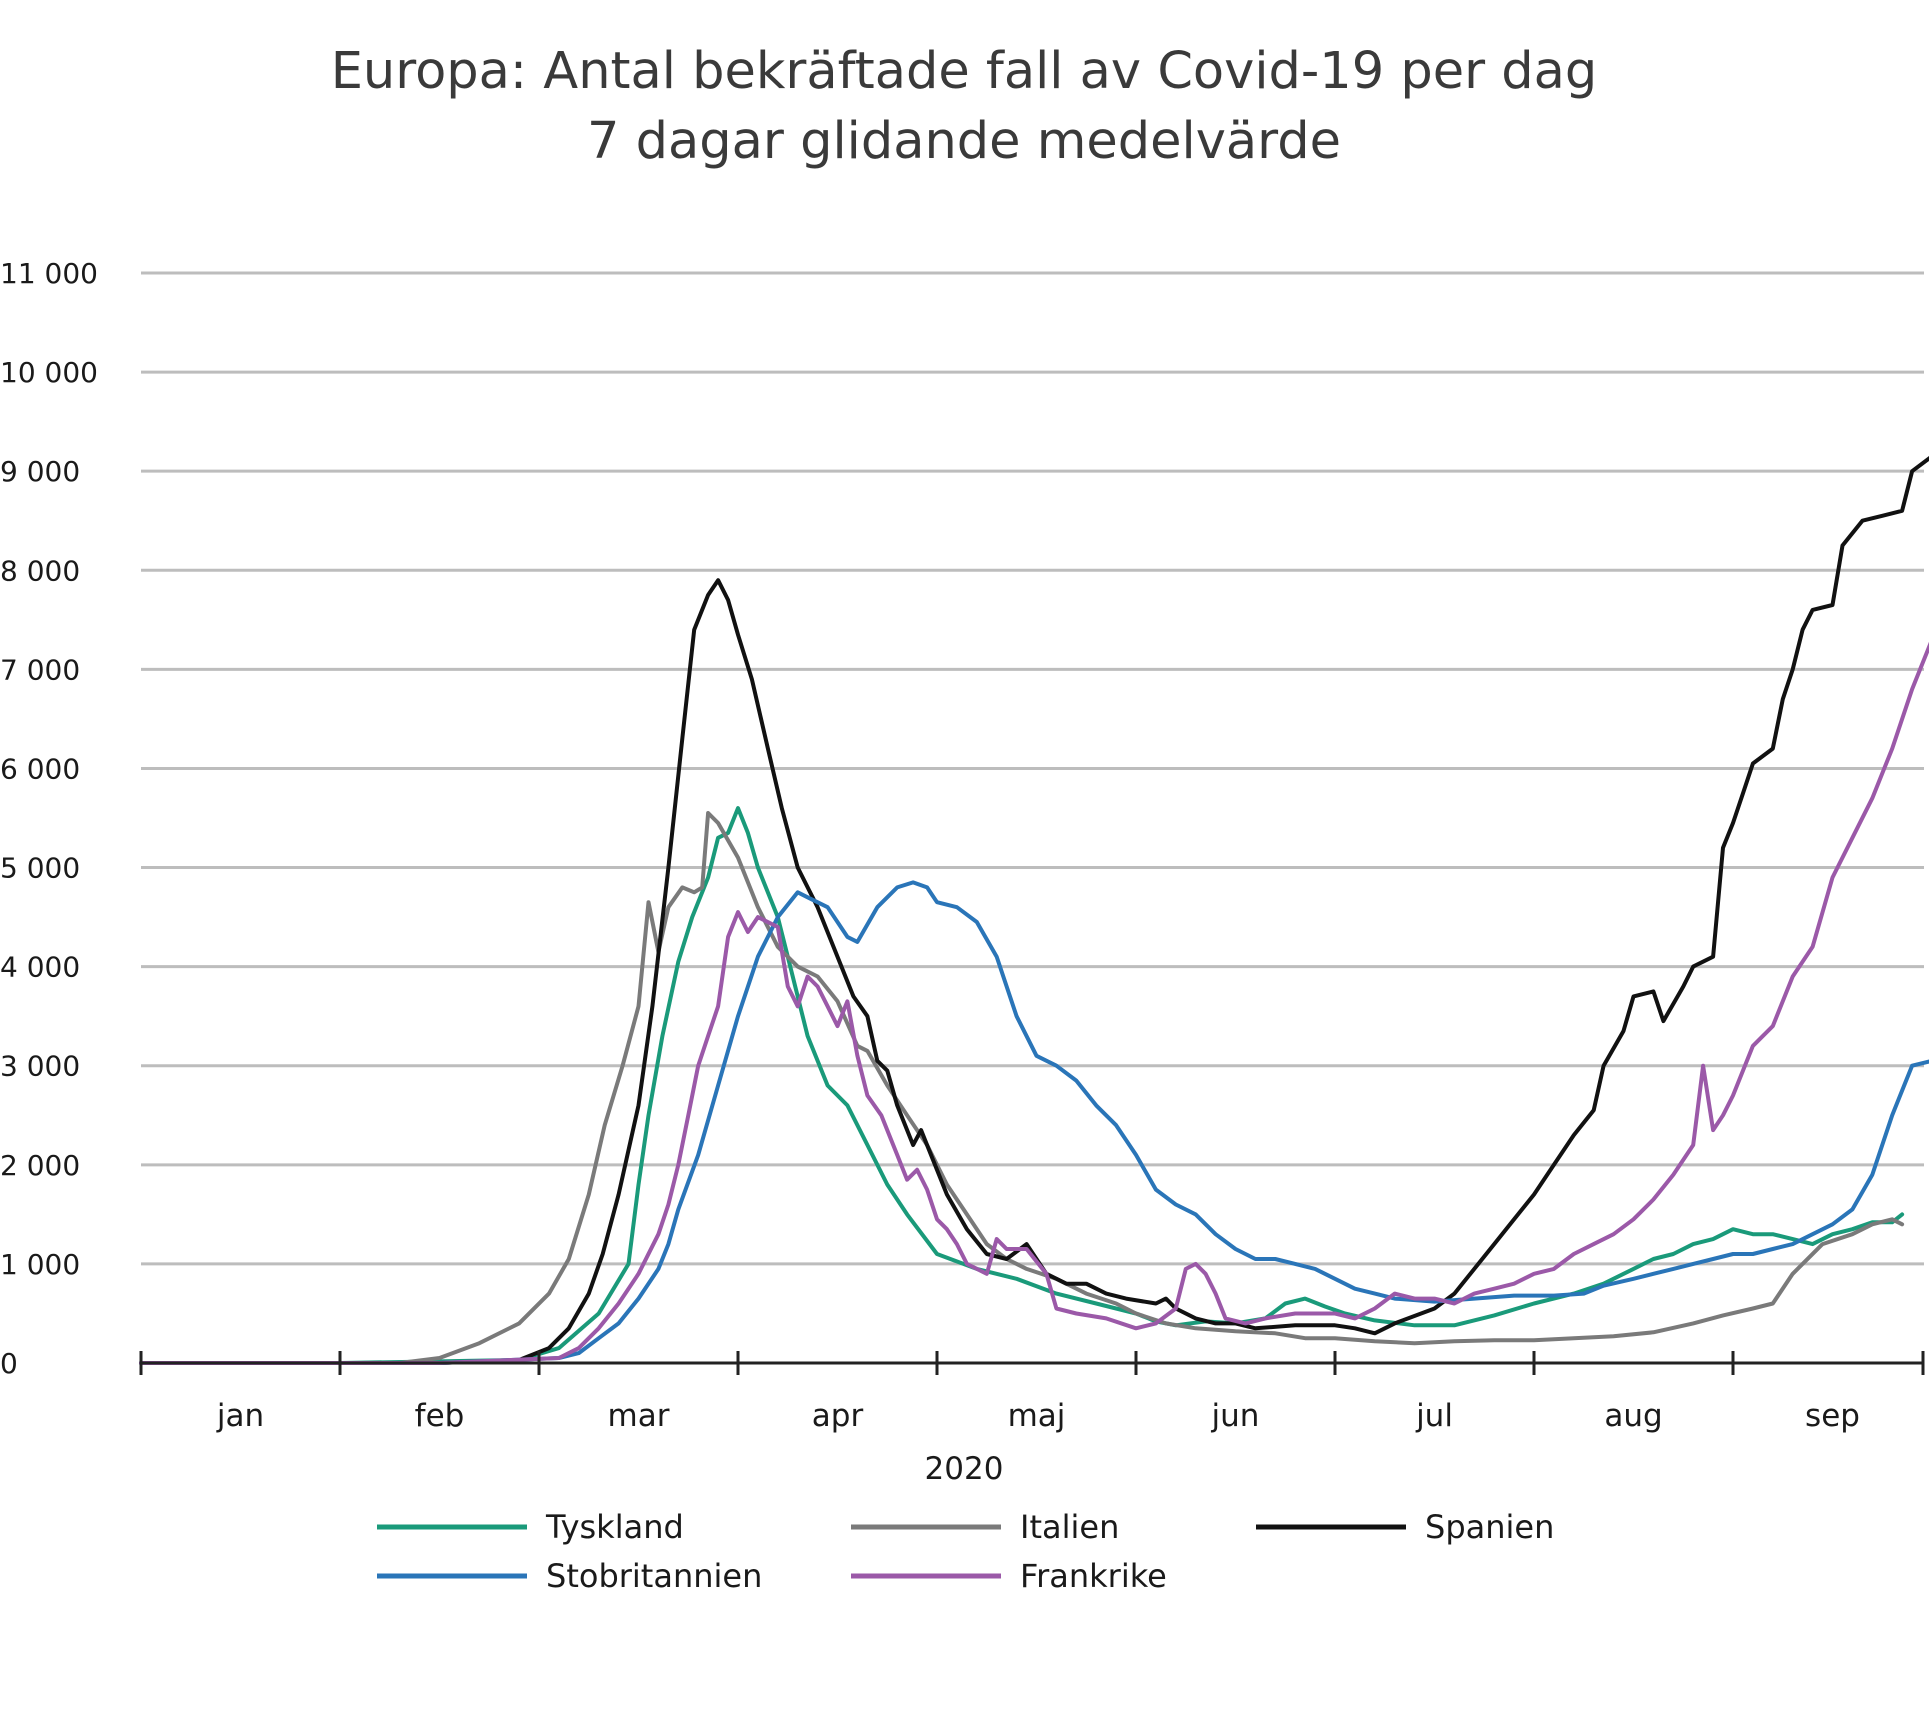 This screenshot has width=1929, height=1729. I want to click on y-tick-label: 7 000, so click(40, 669).